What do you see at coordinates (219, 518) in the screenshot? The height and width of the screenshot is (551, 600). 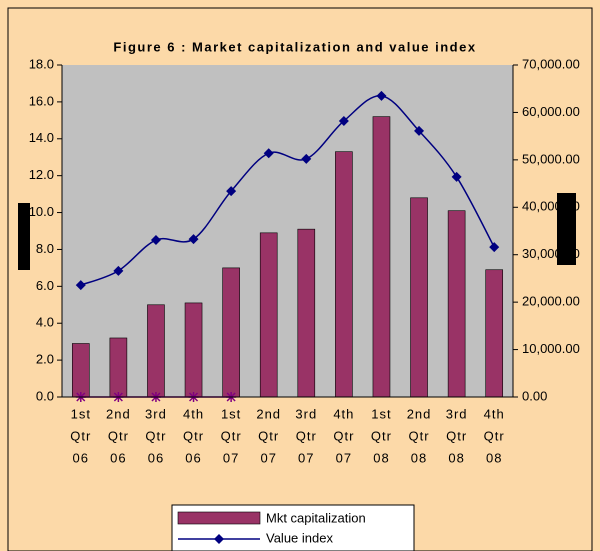 I see `legend-swatch` at bounding box center [219, 518].